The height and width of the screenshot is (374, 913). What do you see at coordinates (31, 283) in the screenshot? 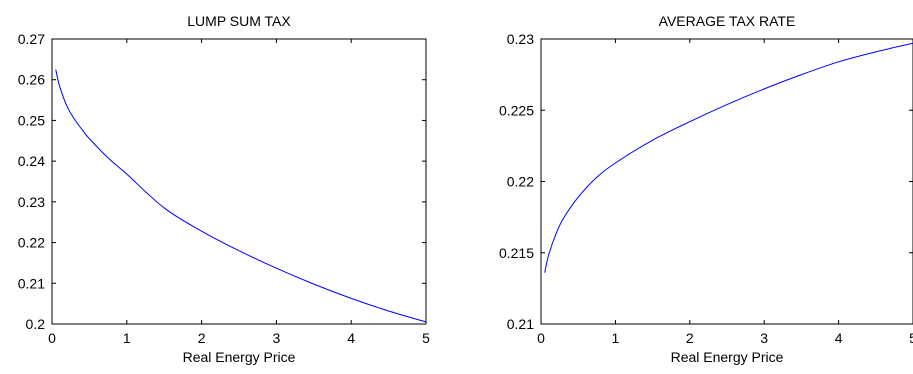
I see `lump-sum-tax-y-tick-label: 0.21` at bounding box center [31, 283].